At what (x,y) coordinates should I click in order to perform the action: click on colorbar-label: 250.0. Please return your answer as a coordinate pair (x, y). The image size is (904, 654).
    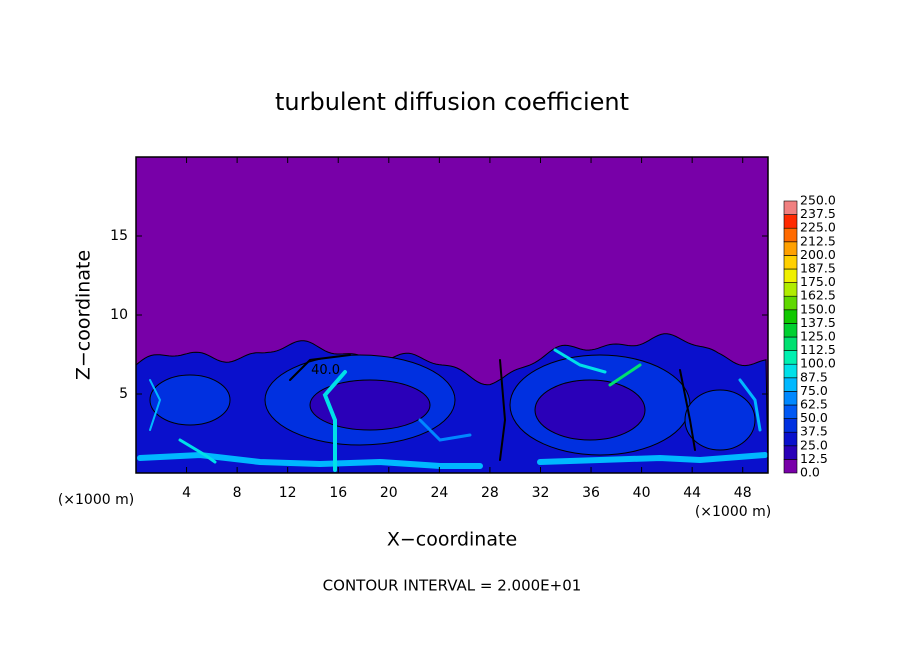
    Looking at the image, I should click on (818, 200).